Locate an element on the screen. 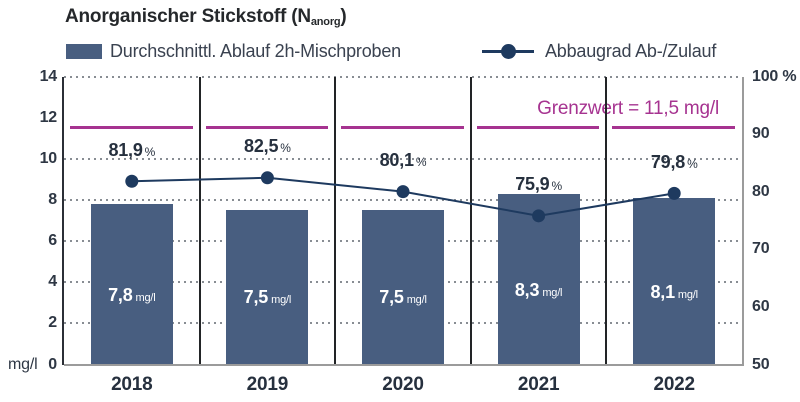 The width and height of the screenshot is (800, 402). percent-label-2021: 75,9% is located at coordinates (539, 184).